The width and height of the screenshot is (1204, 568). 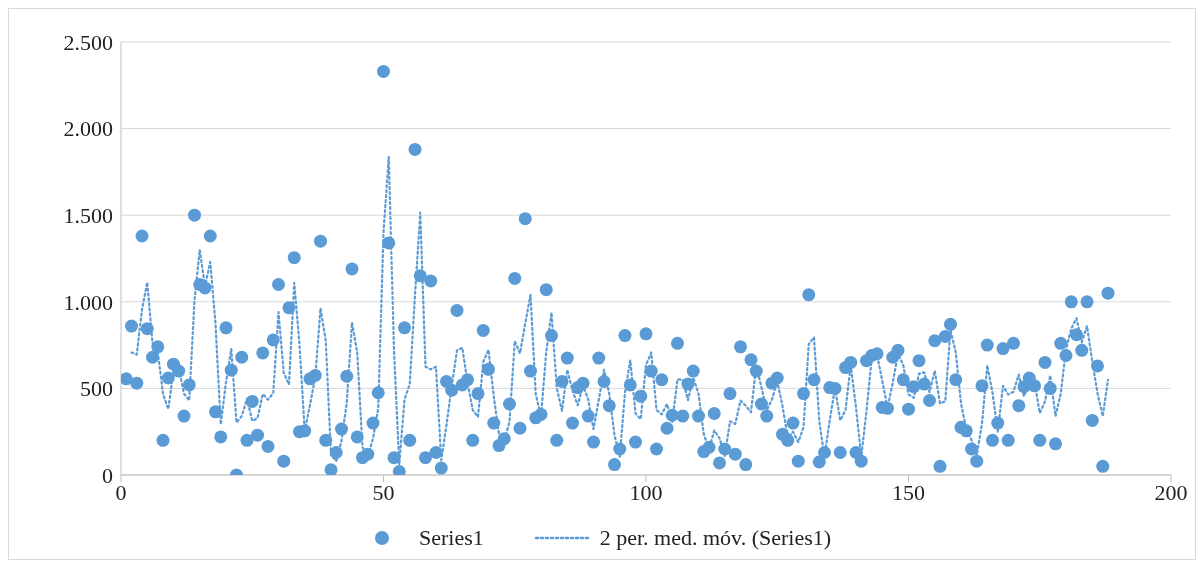 I want to click on legend-label: Series1, so click(x=451, y=538).